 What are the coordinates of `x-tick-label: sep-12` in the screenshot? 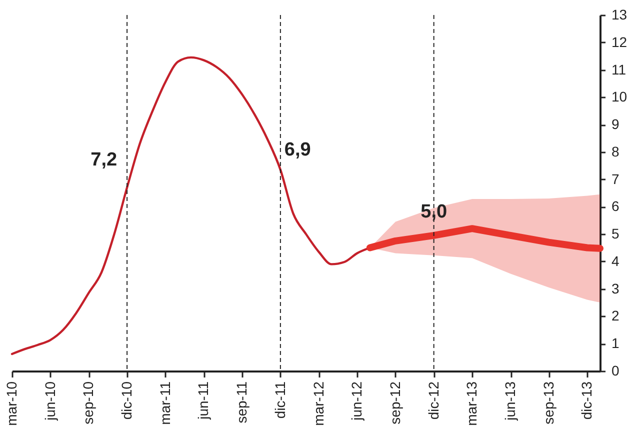 It's located at (394, 402).